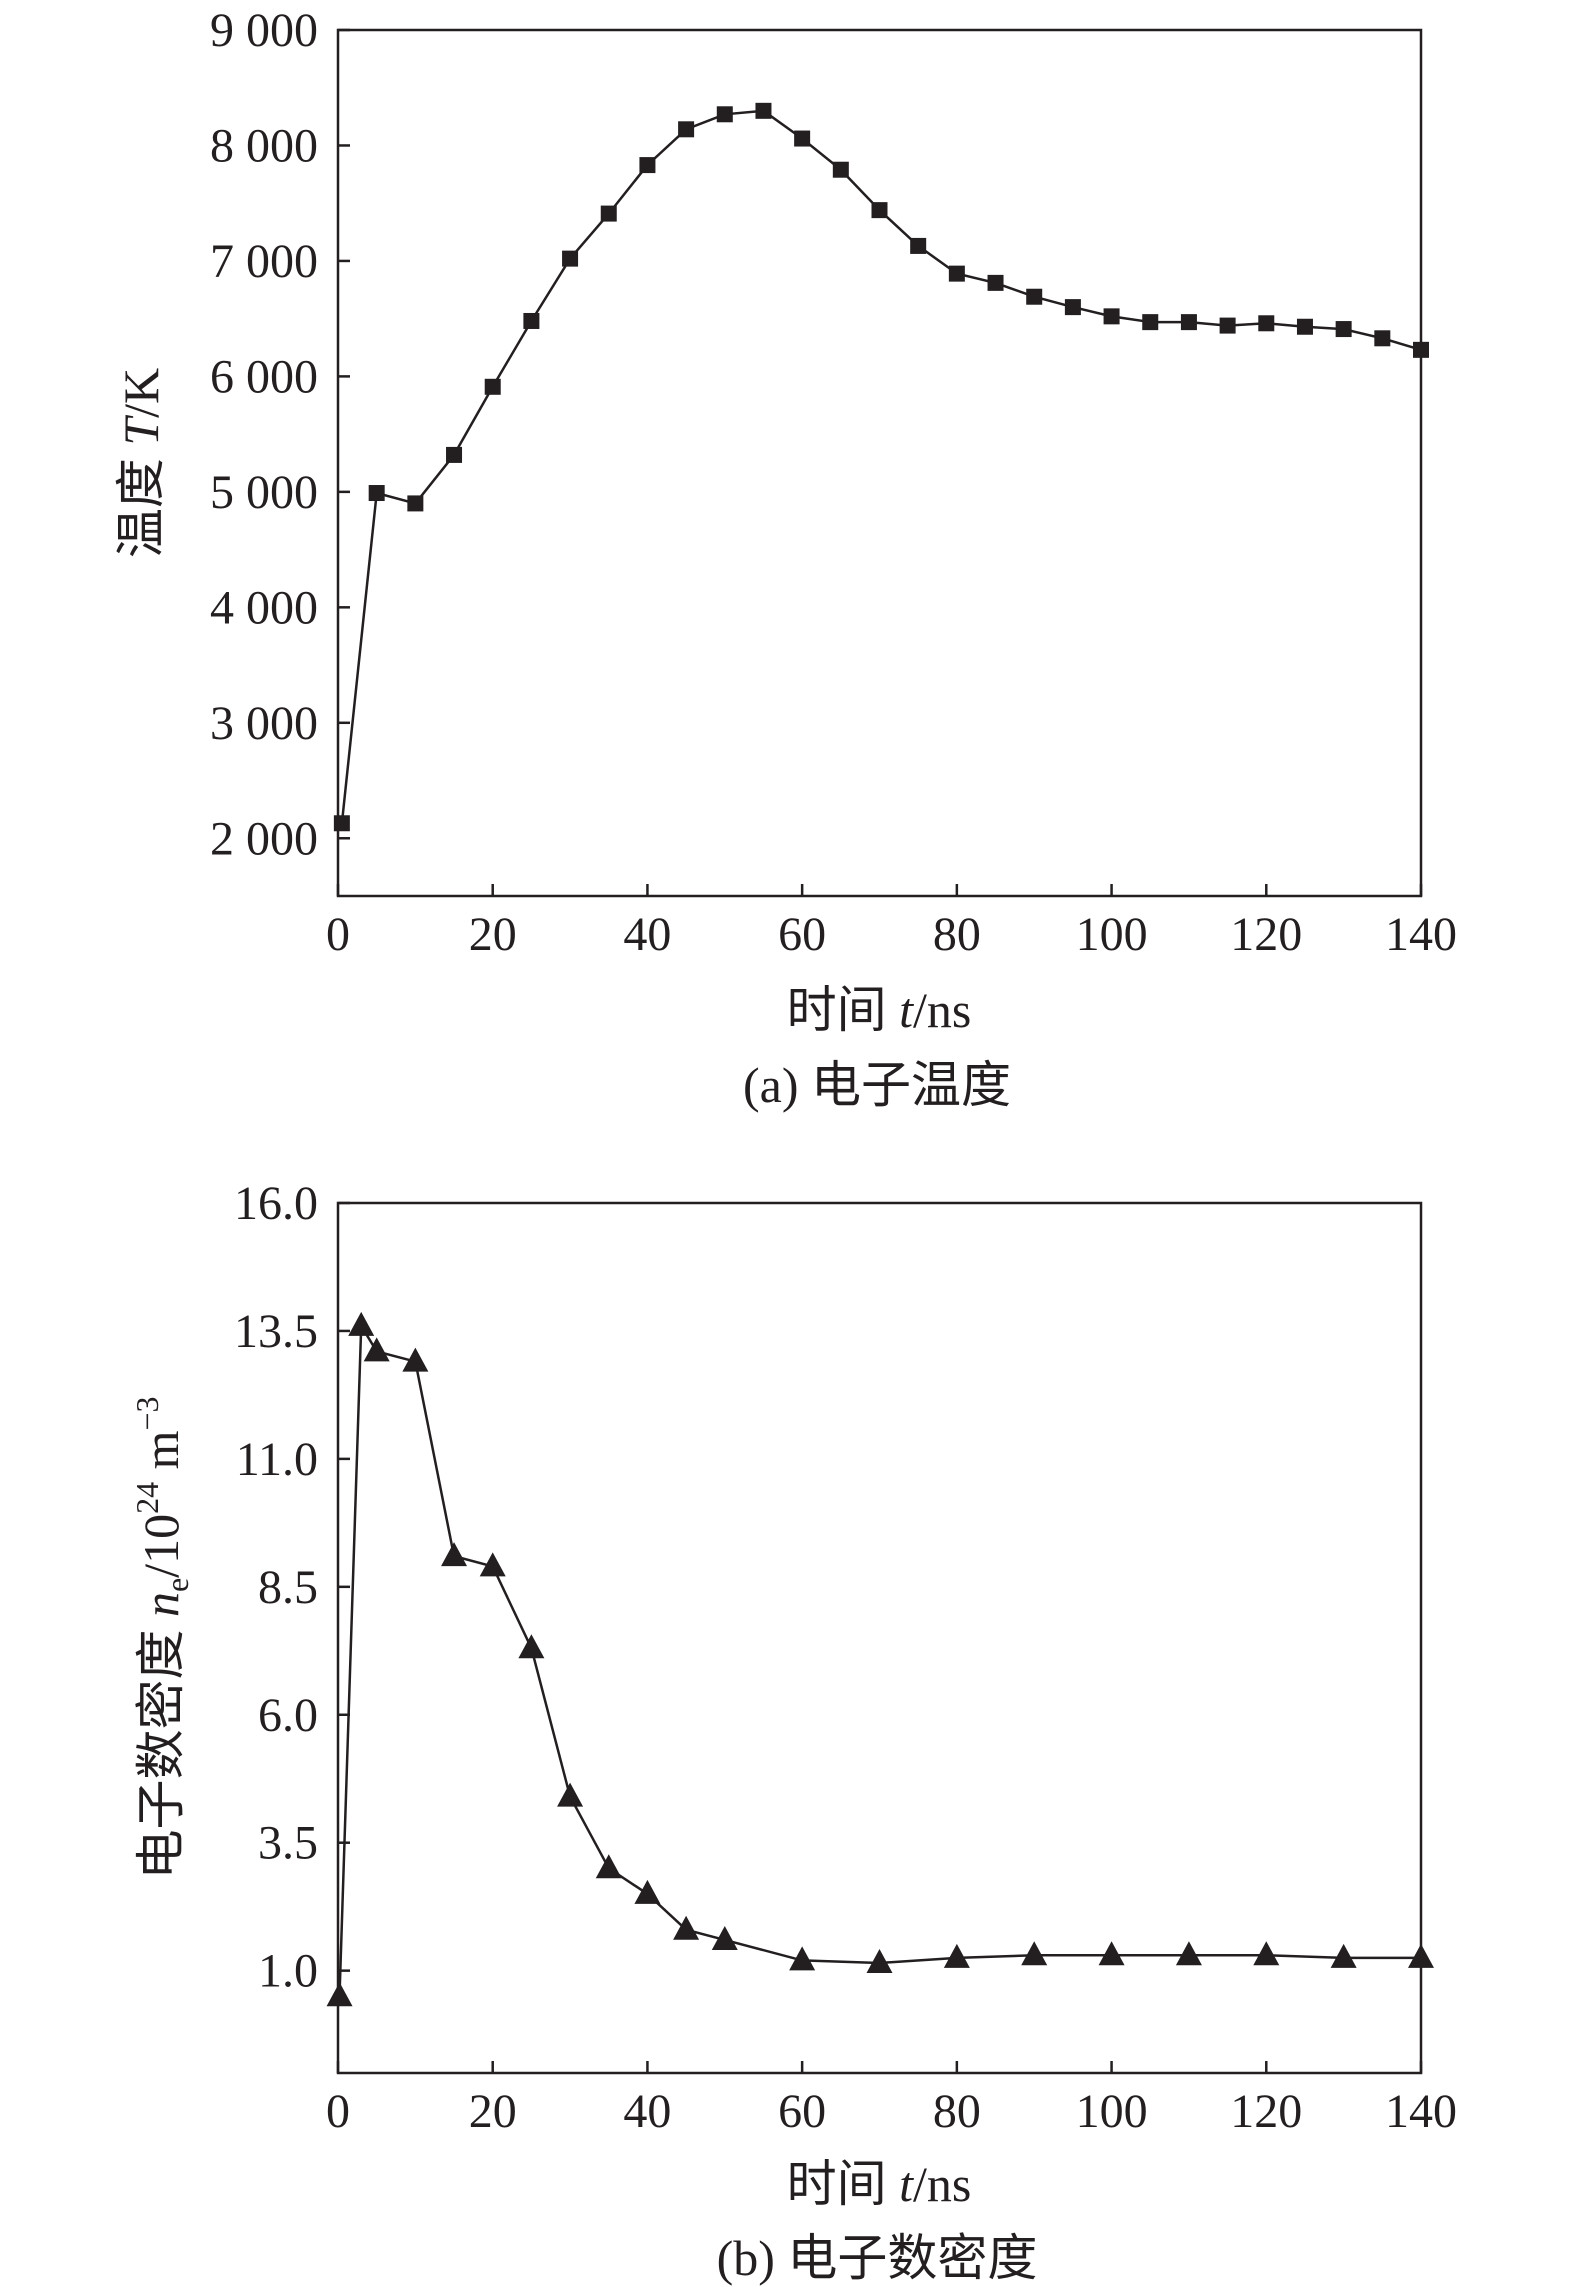 The image size is (1575, 2287). I want to click on y-tick-label: 6 000, so click(264, 376).